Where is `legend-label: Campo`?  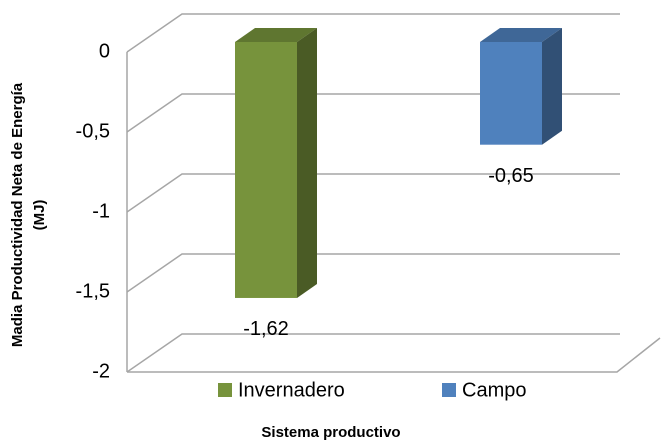 legend-label: Campo is located at coordinates (494, 390).